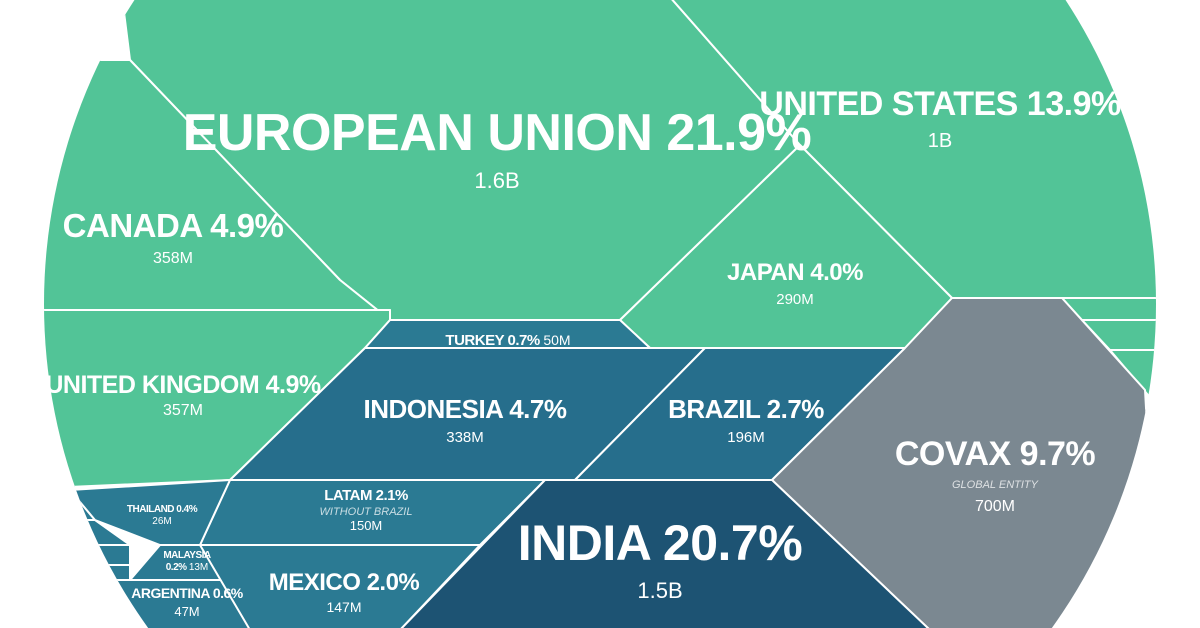 The width and height of the screenshot is (1200, 628). I want to click on label-japan-value: 290M, so click(795, 299).